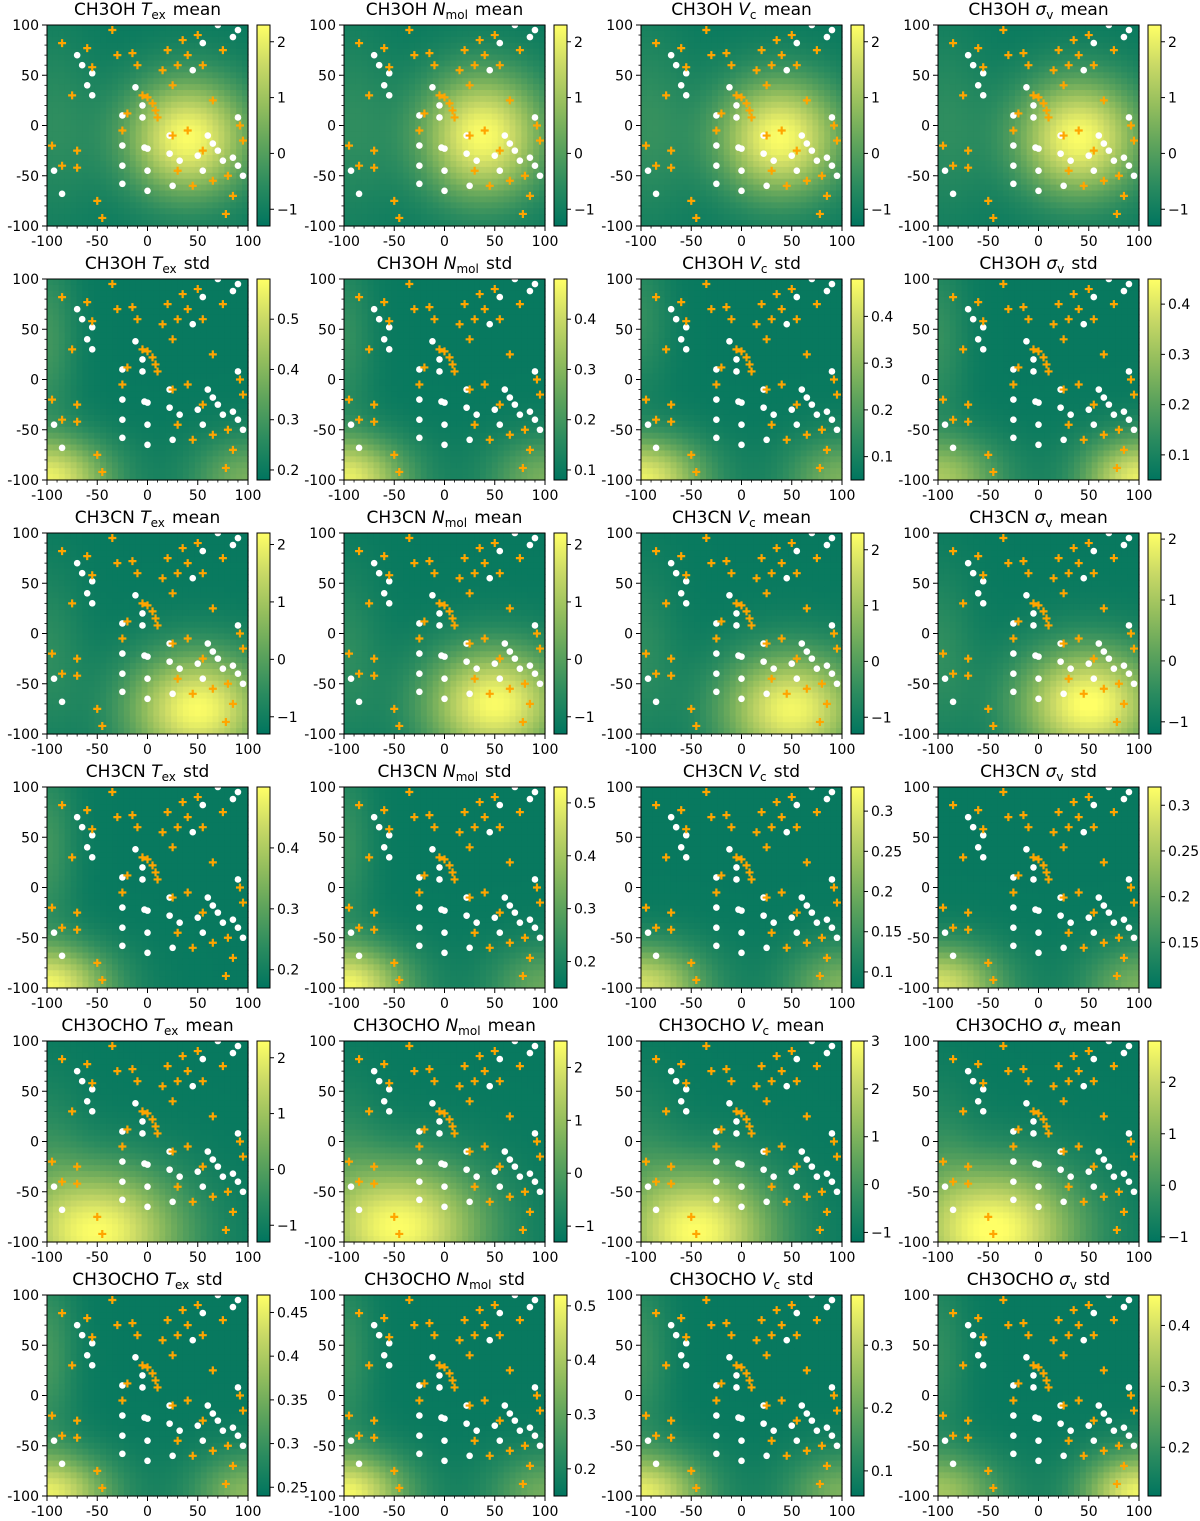 This screenshot has height=1521, width=1200. I want to click on colorbar-tick-label: 2, so click(281, 43).